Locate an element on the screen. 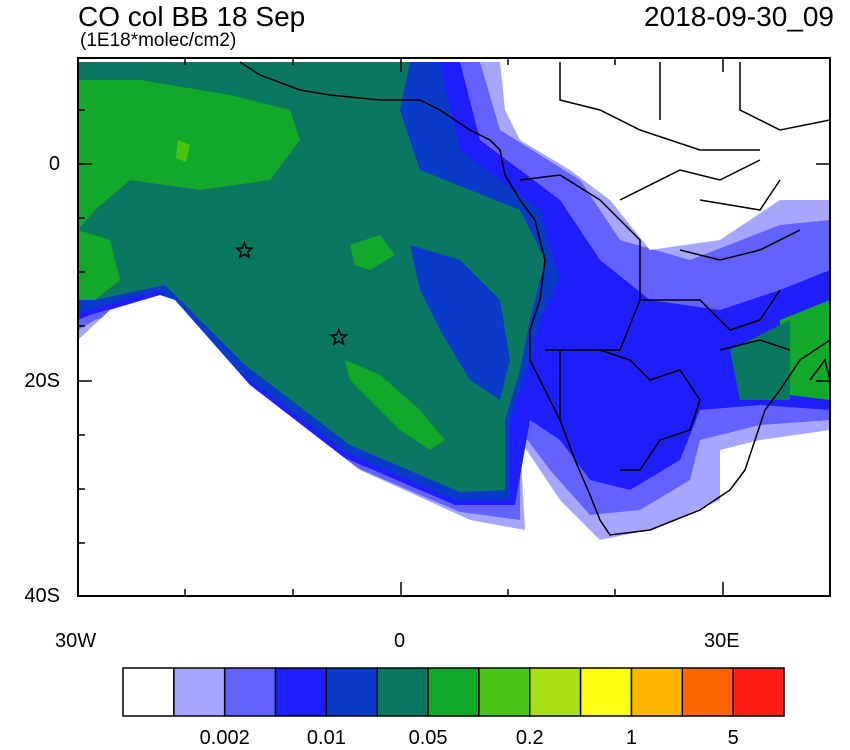 The width and height of the screenshot is (850, 750). inner-blue-tongue is located at coordinates (460, 322).